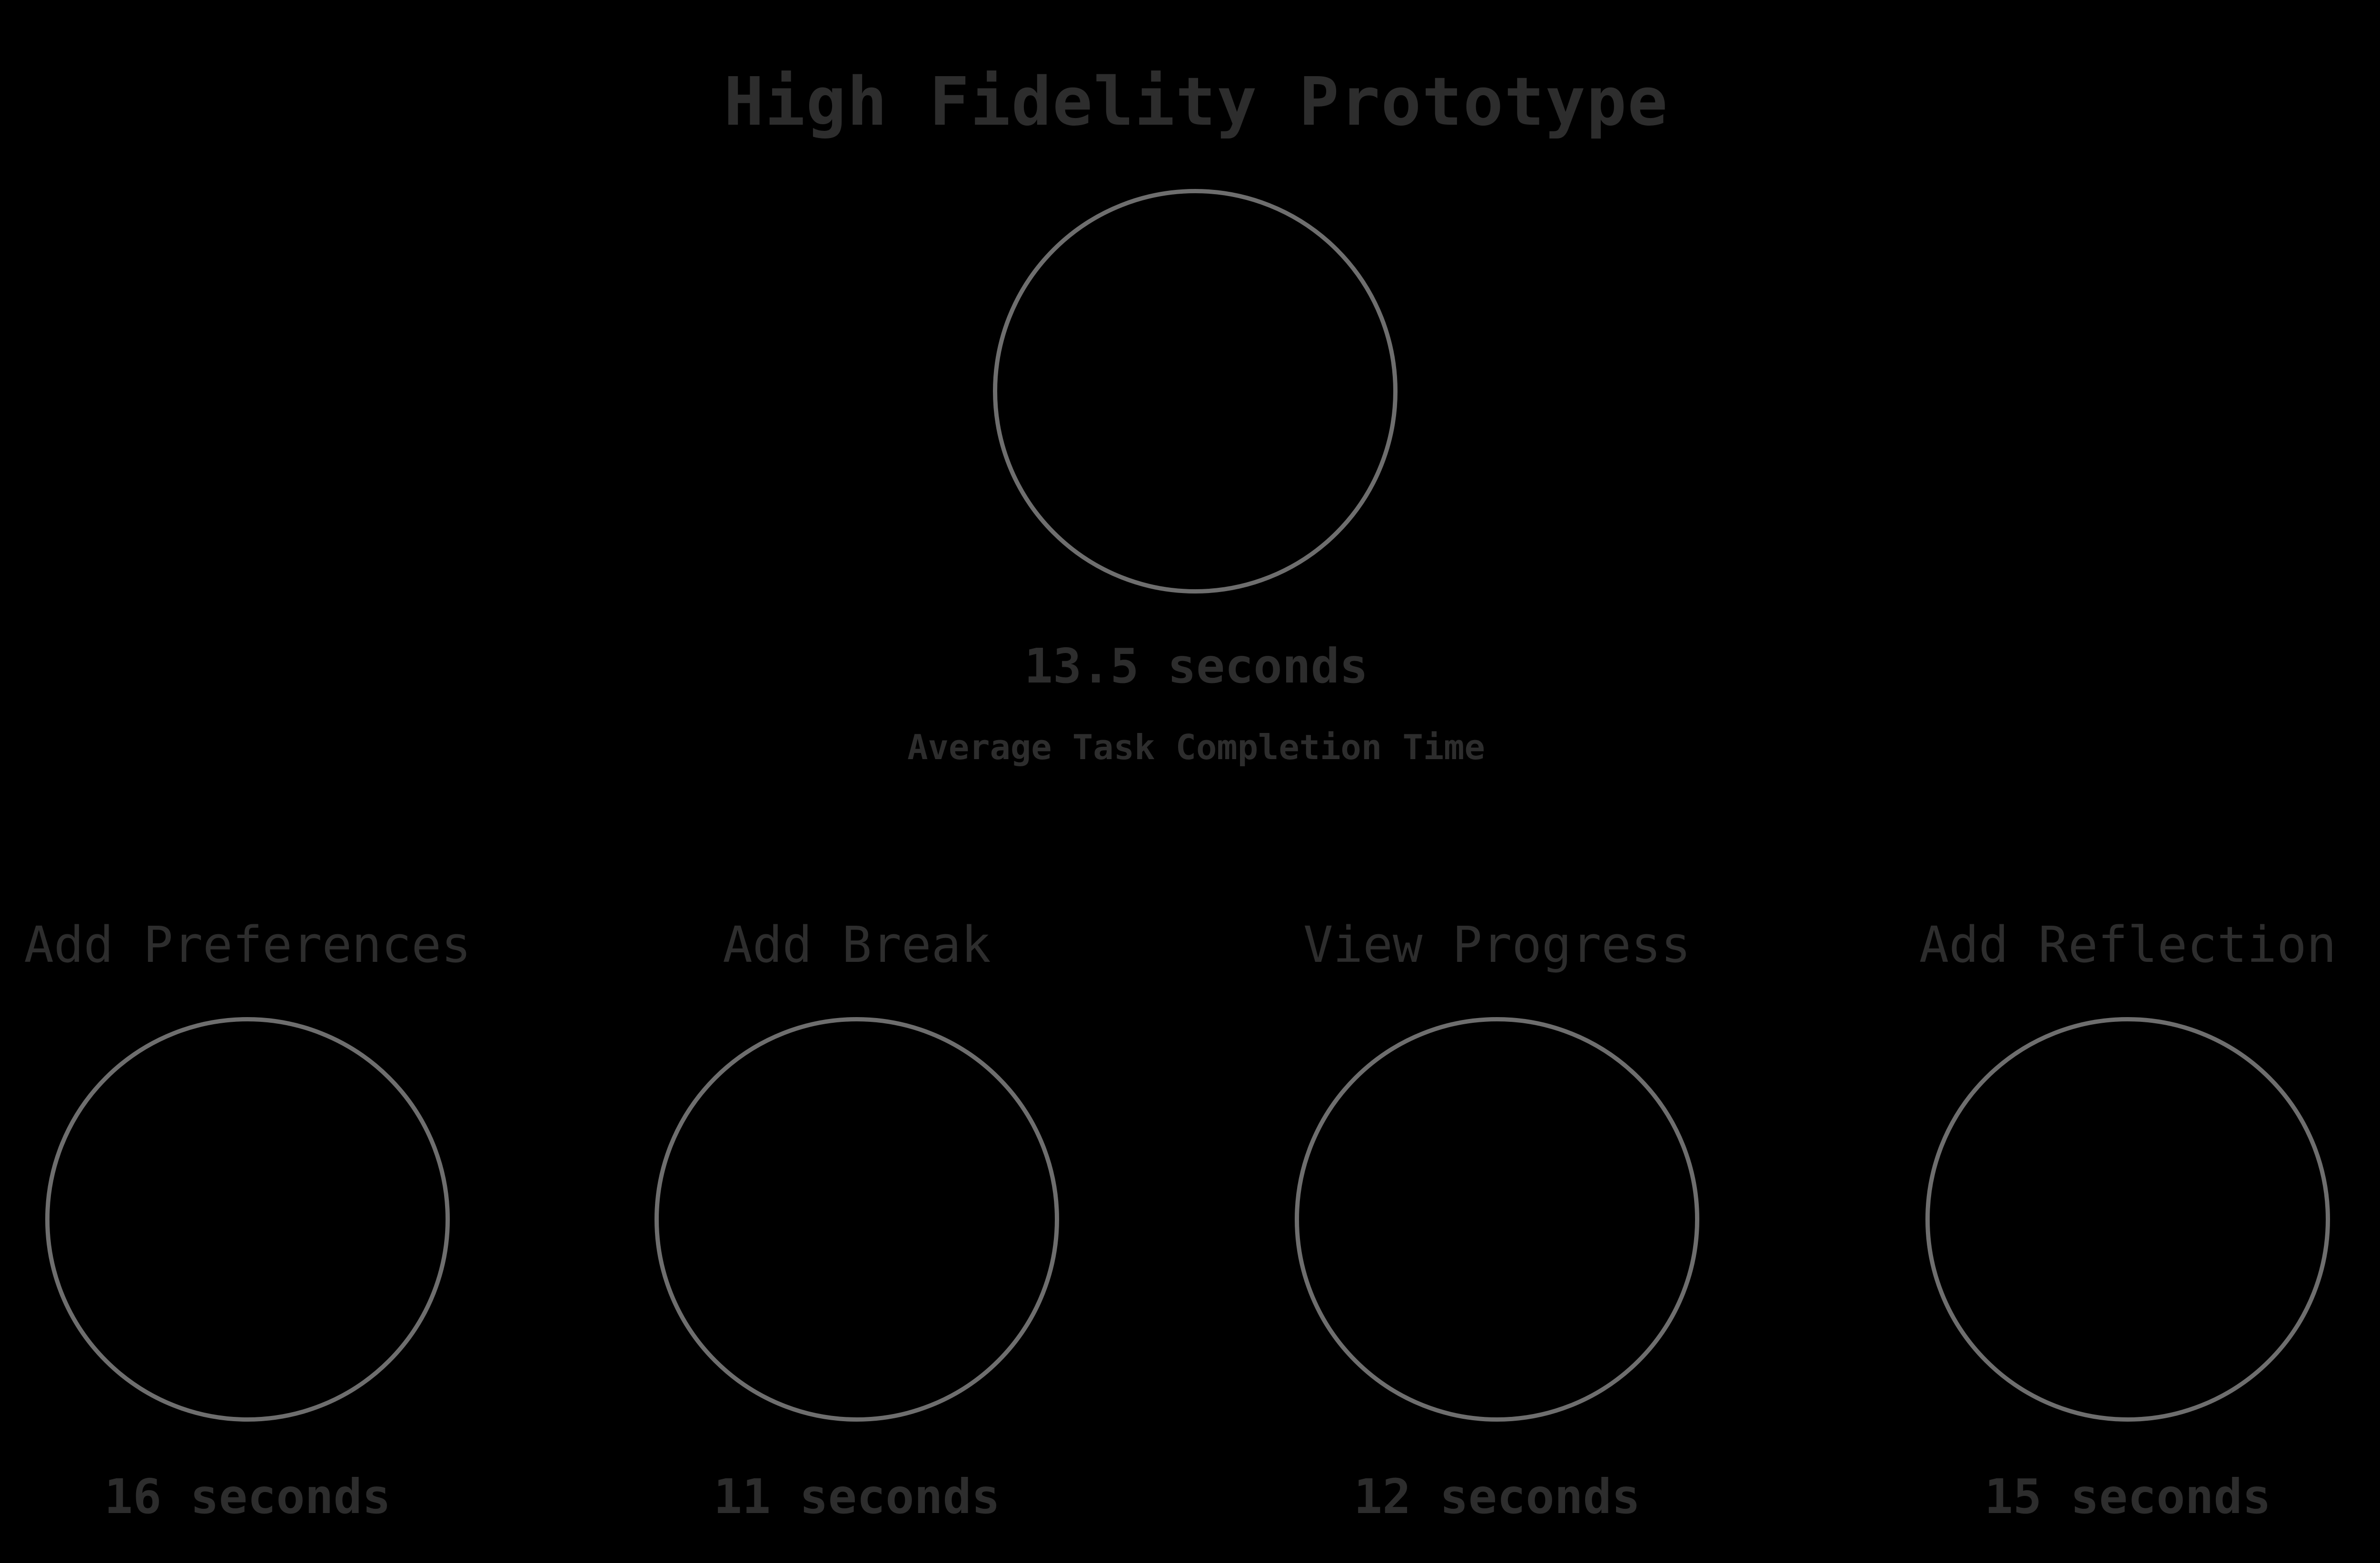 This screenshot has height=1563, width=2380. What do you see at coordinates (2127, 1497) in the screenshot?
I see `task-time: 15 seconds` at bounding box center [2127, 1497].